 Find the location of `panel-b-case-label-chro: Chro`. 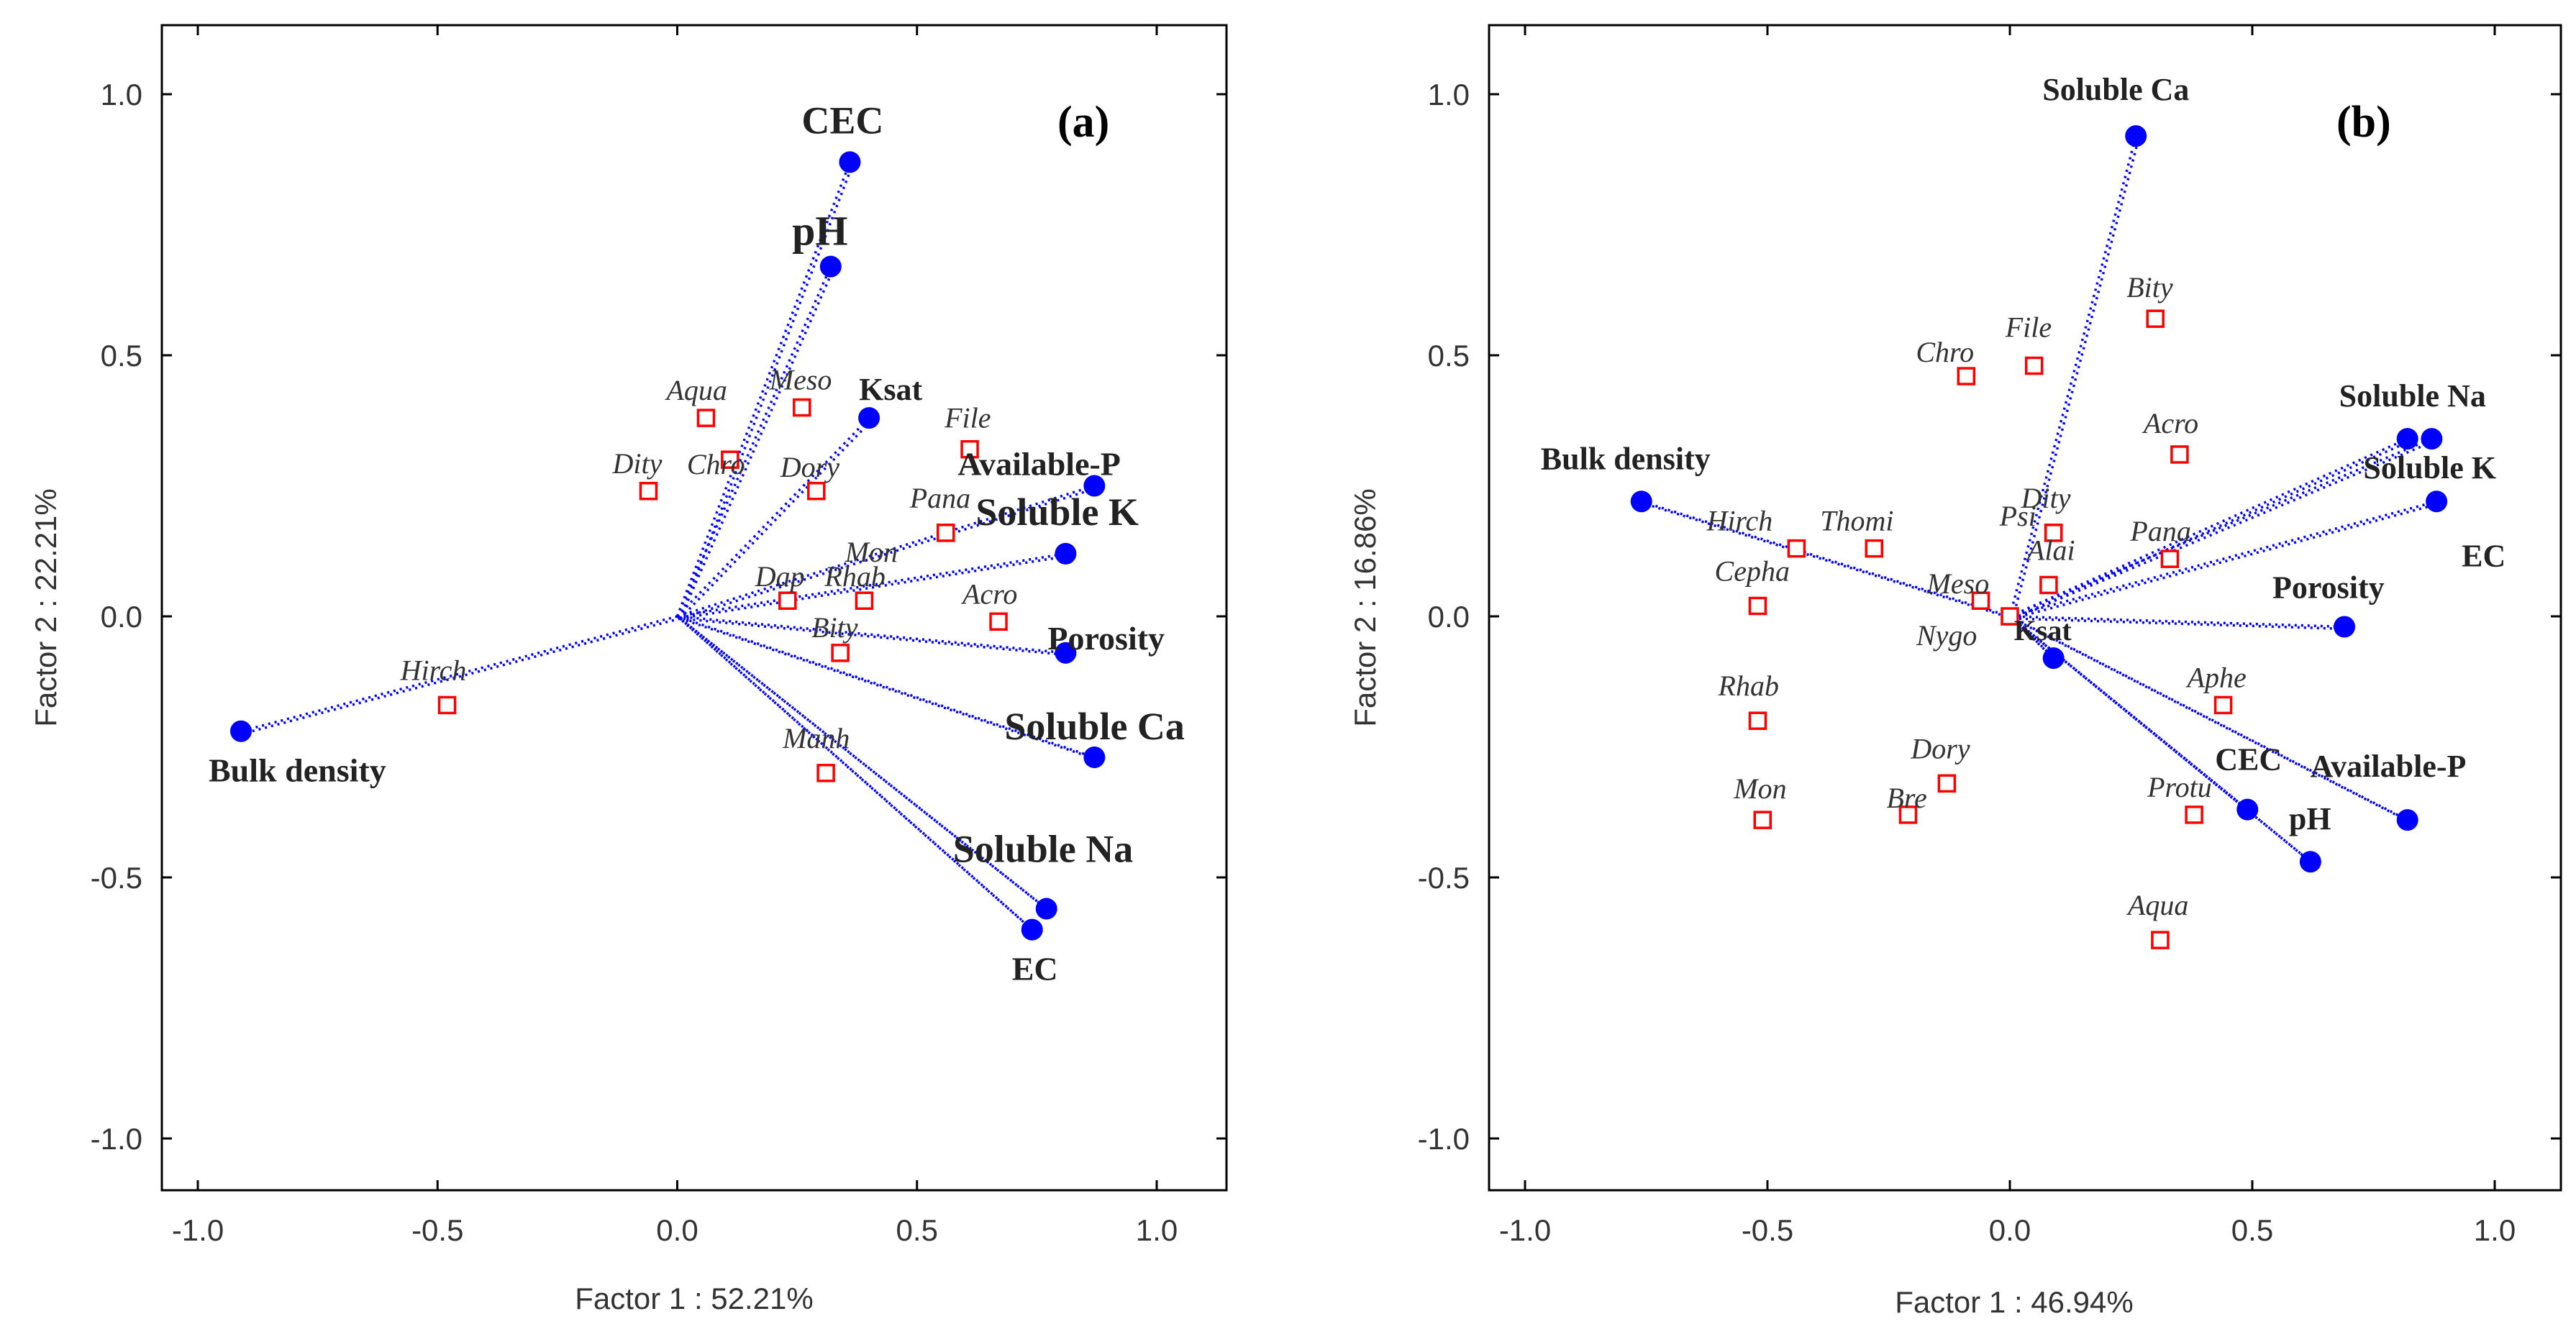

panel-b-case-label-chro: Chro is located at coordinates (1945, 352).